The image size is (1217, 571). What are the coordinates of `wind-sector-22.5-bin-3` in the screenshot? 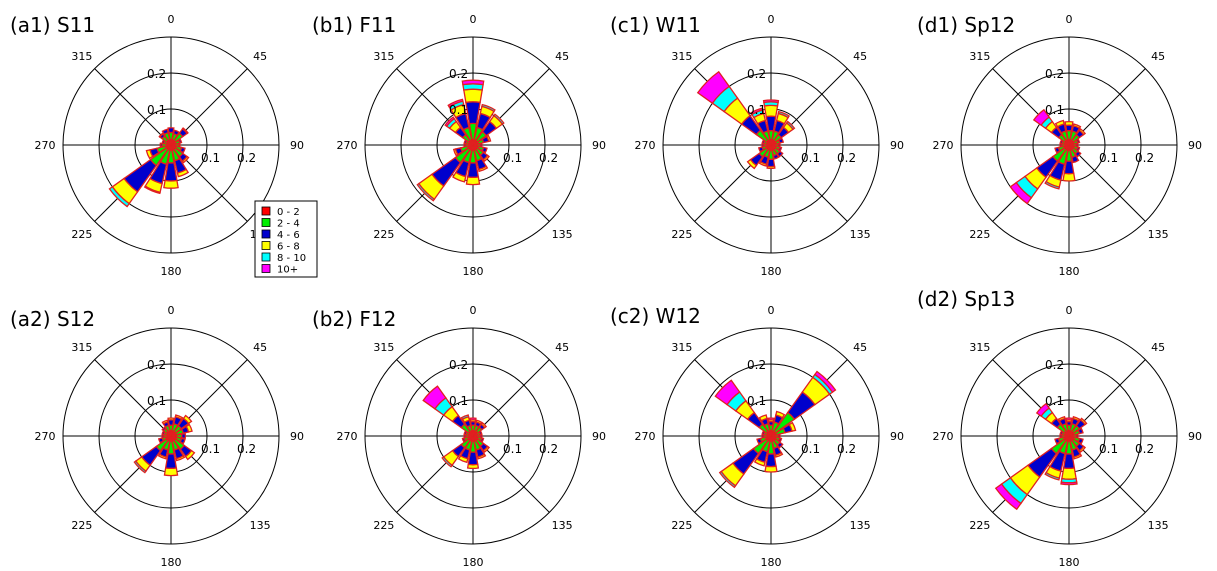 It's located at (1076, 418).